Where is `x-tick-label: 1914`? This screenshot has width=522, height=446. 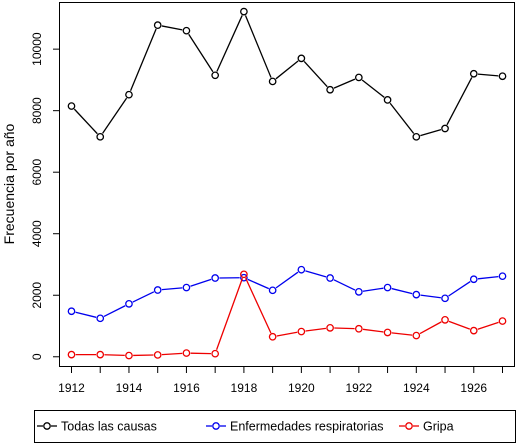 x-tick-label: 1914 is located at coordinates (129, 388).